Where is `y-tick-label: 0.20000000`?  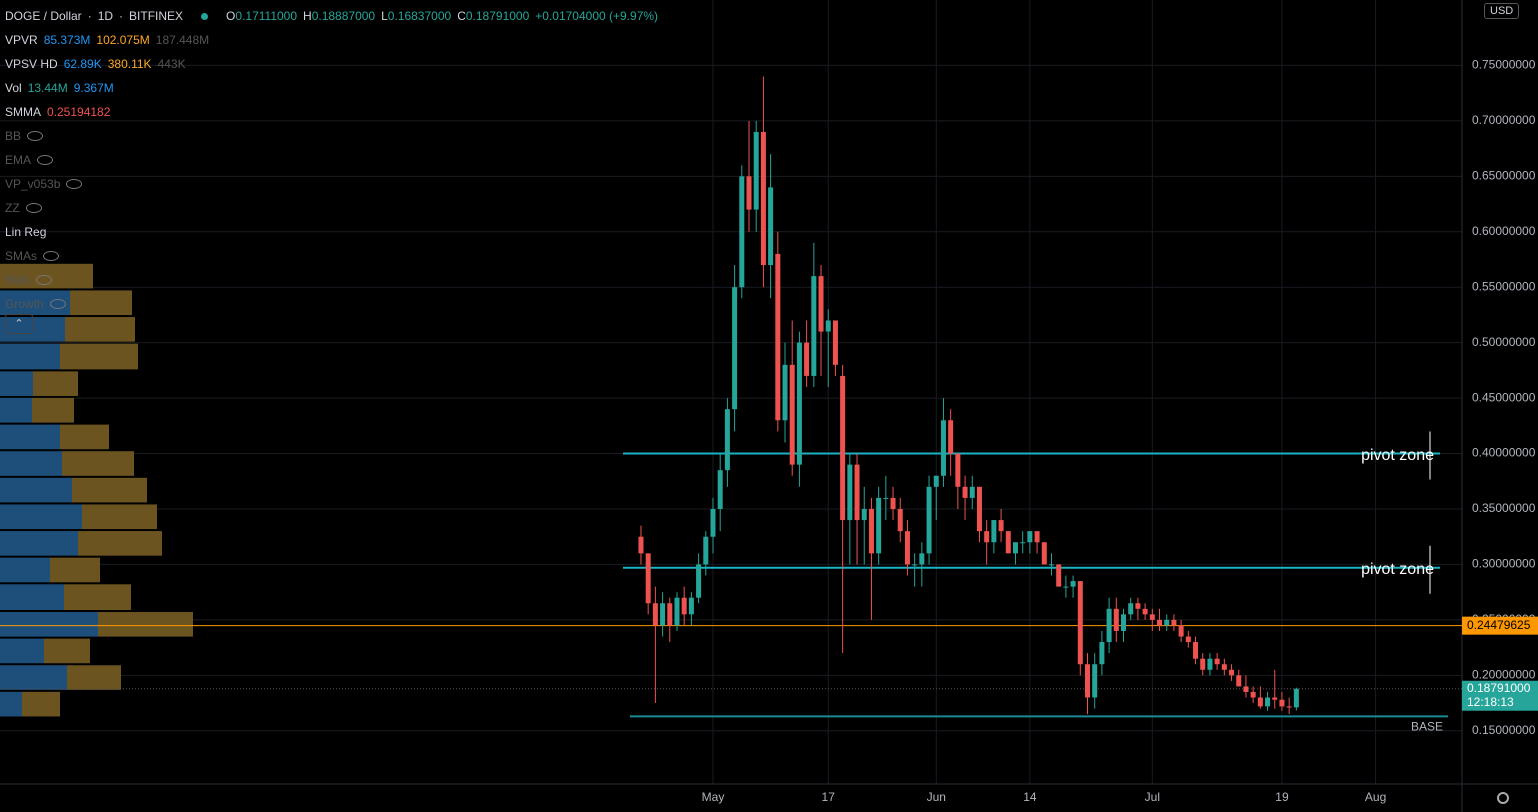
y-tick-label: 0.20000000 is located at coordinates (1504, 674).